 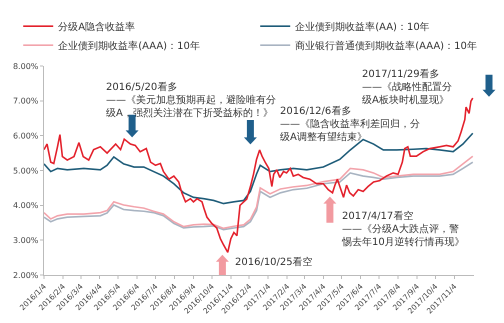 What do you see at coordinates (274, 262) in the screenshot?
I see `annotation: 2016/10/25看空` at bounding box center [274, 262].